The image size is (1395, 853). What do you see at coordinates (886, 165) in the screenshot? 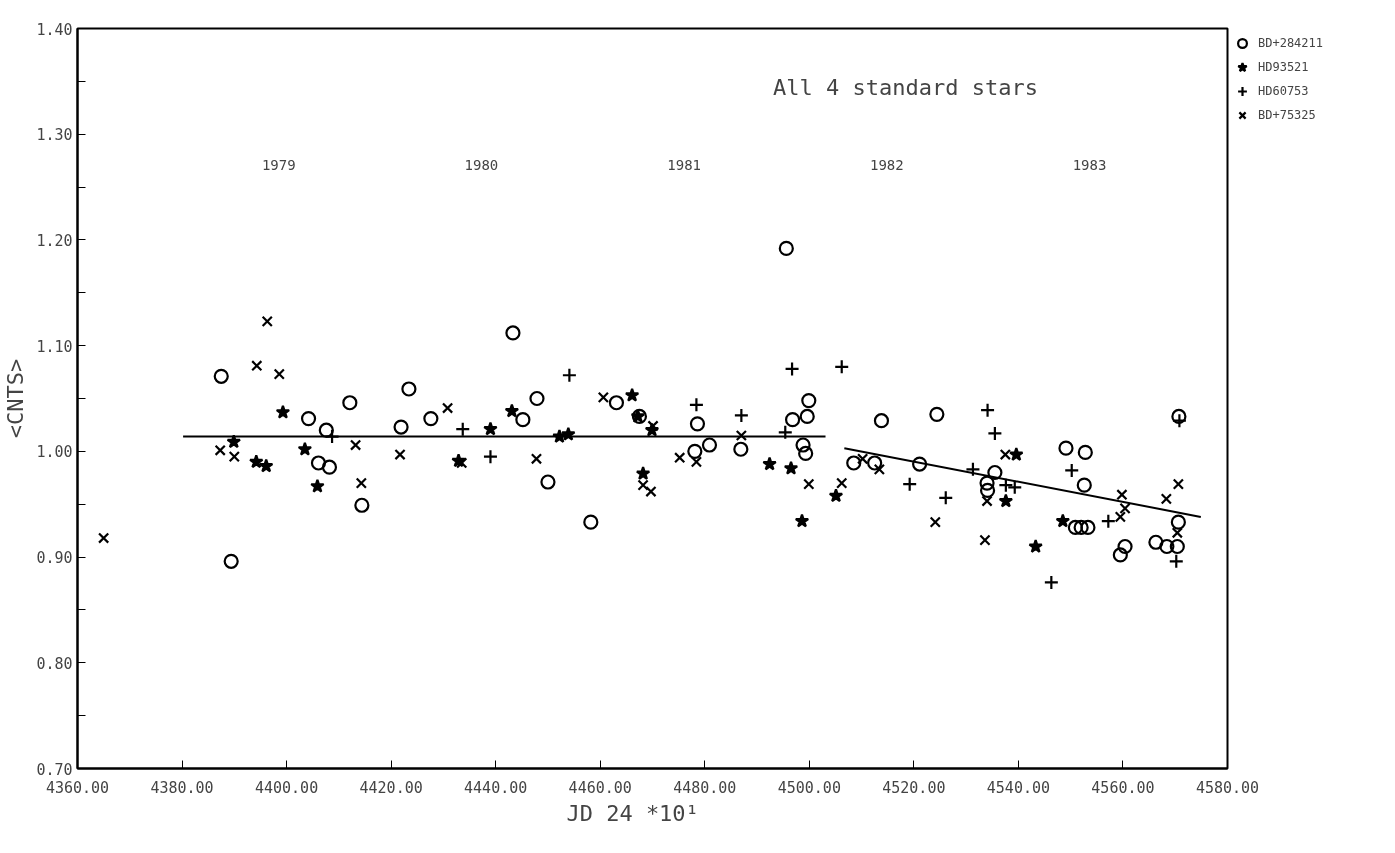
I see `annotation: 1982` at bounding box center [886, 165].